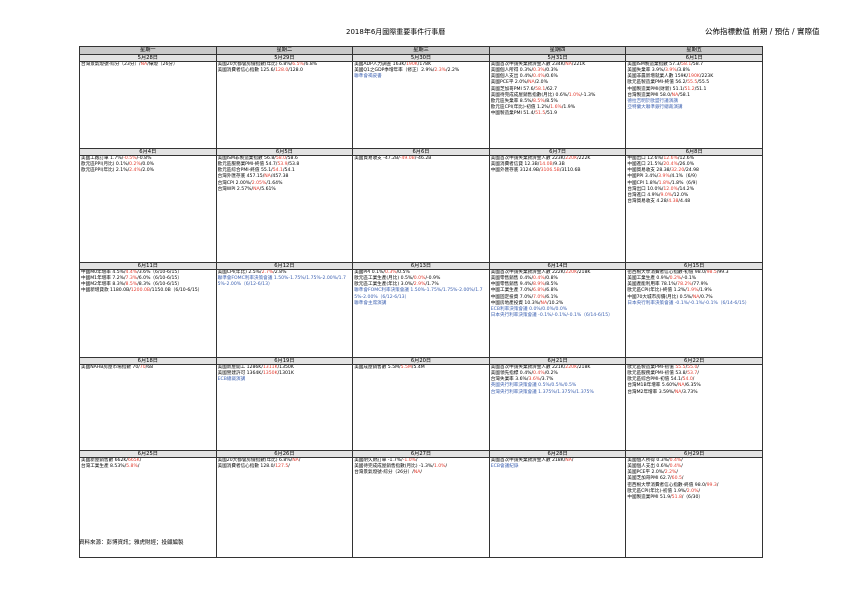  I want to click on event-text: 美國NAHB房屋市場指數 70/, so click(110, 368).